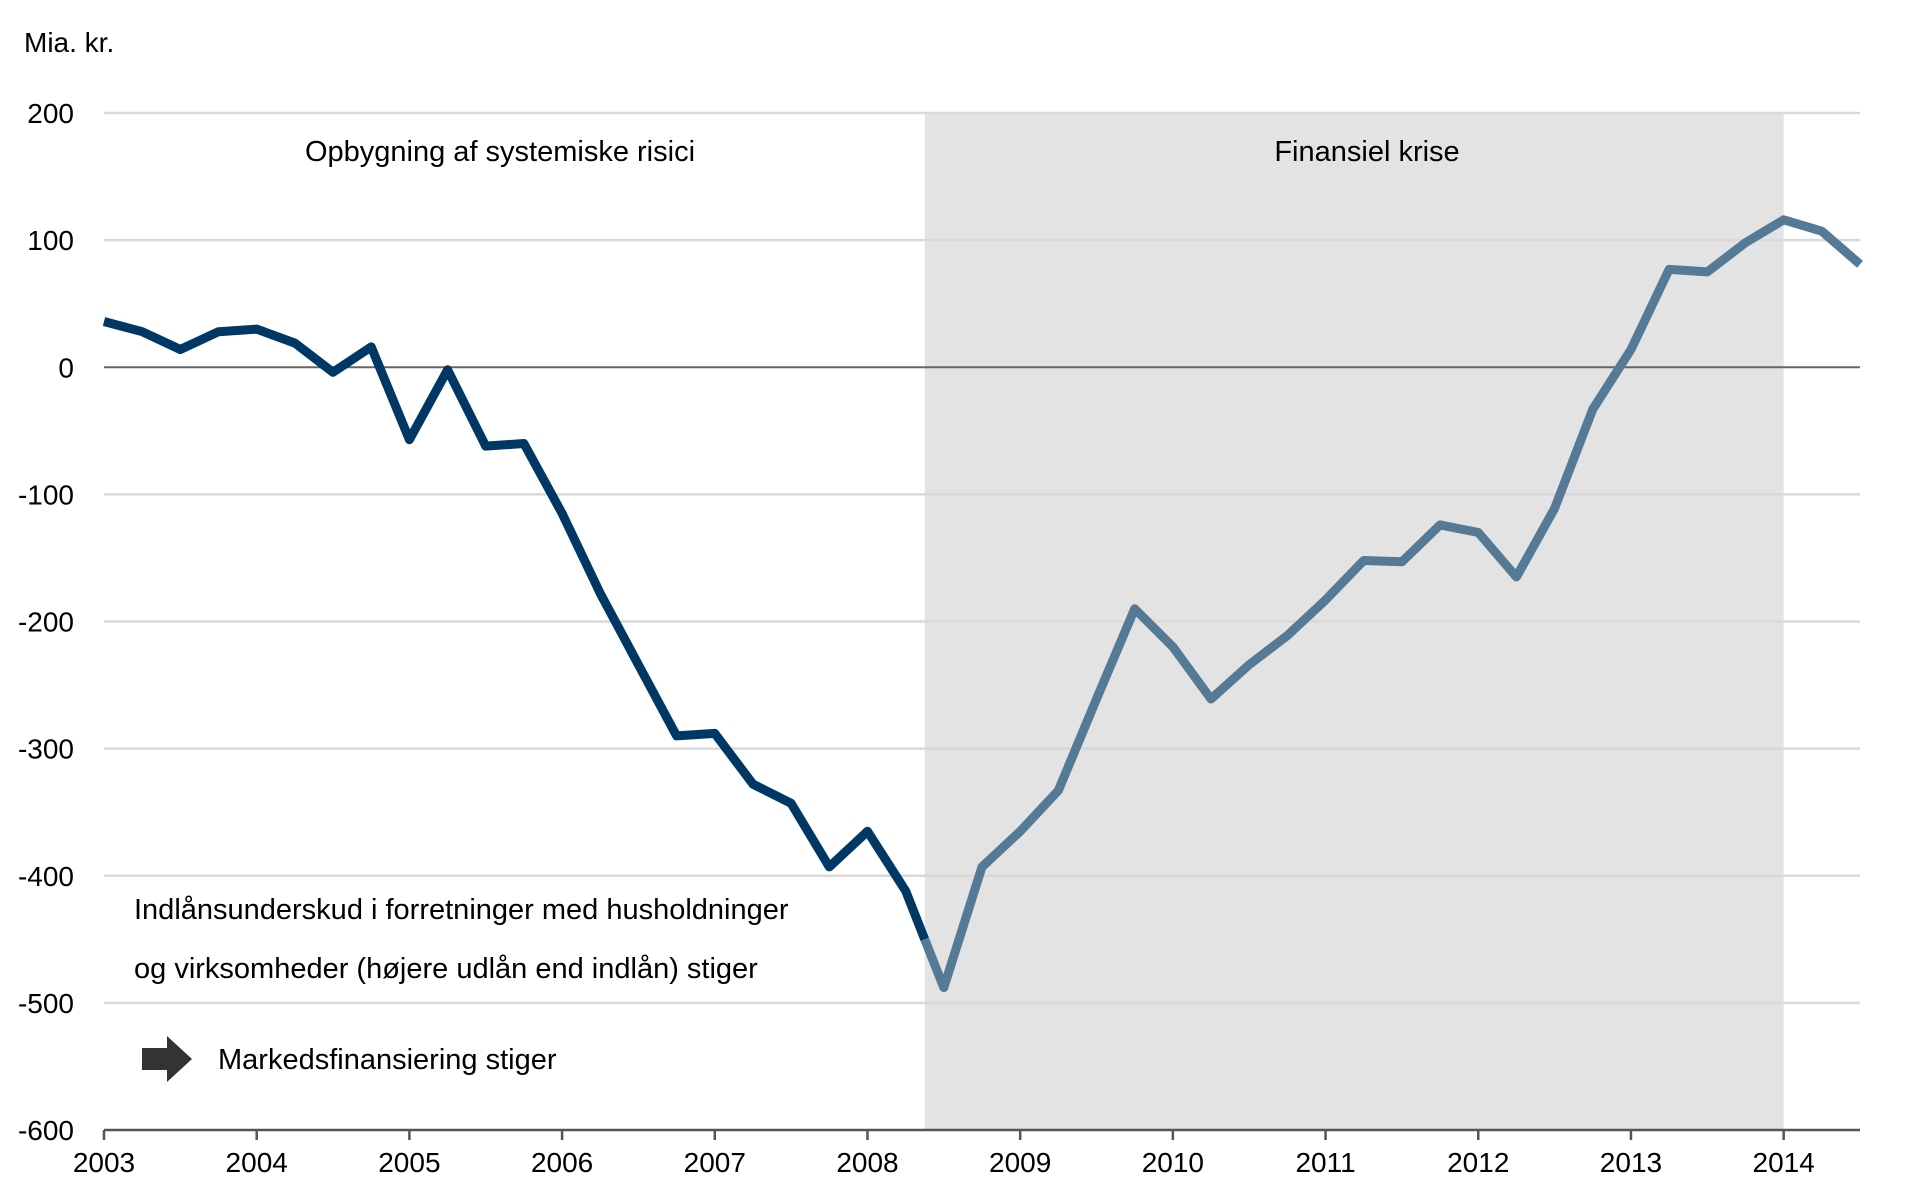 The height and width of the screenshot is (1181, 1920). Describe the element at coordinates (46, 876) in the screenshot. I see `y-tick-label: -400` at that location.